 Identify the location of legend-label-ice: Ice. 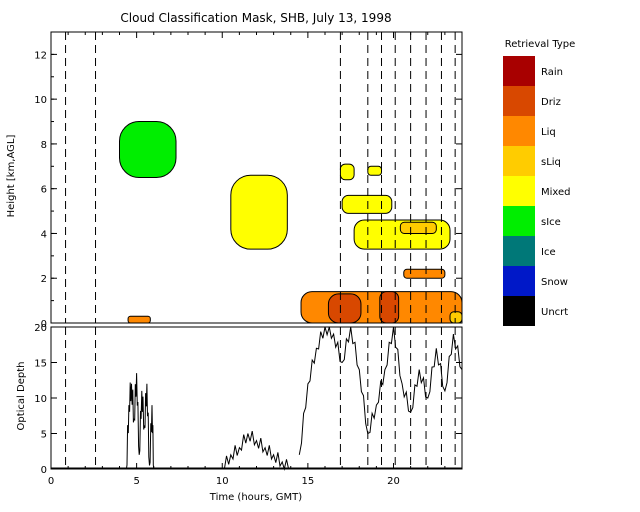
(548, 252).